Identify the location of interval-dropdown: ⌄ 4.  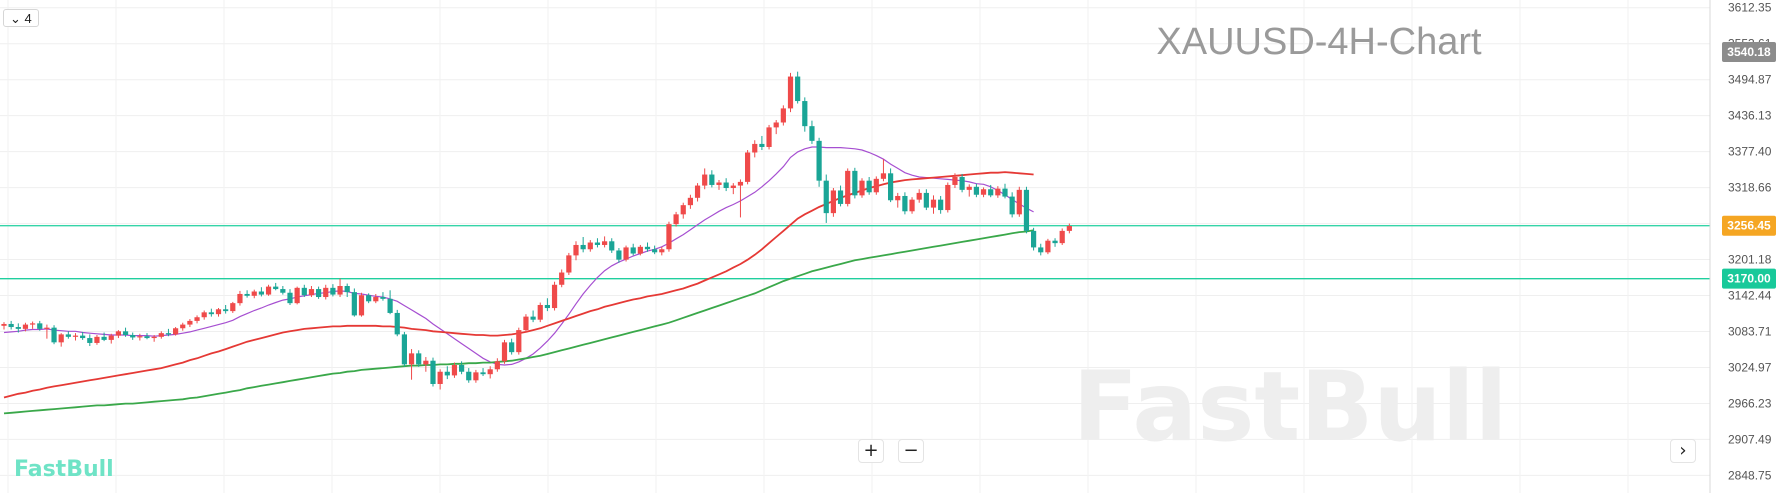
(21, 18).